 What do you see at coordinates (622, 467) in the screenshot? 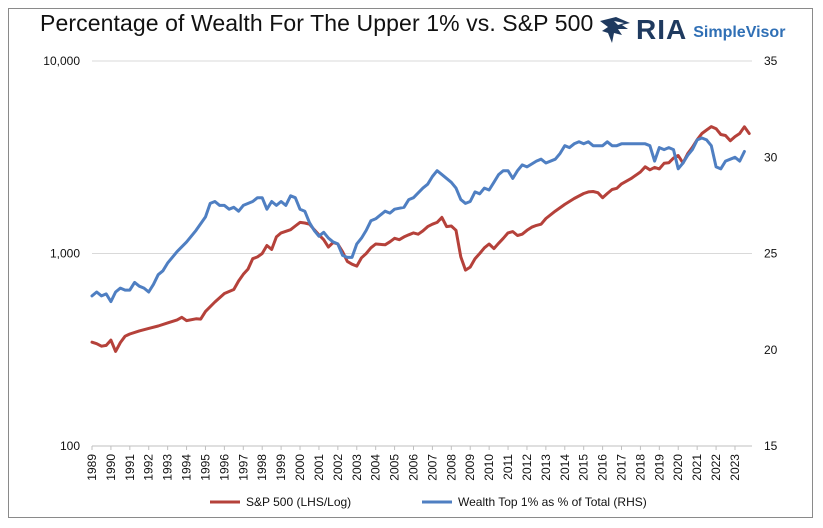
I see `x-tick-label: 2017` at bounding box center [622, 467].